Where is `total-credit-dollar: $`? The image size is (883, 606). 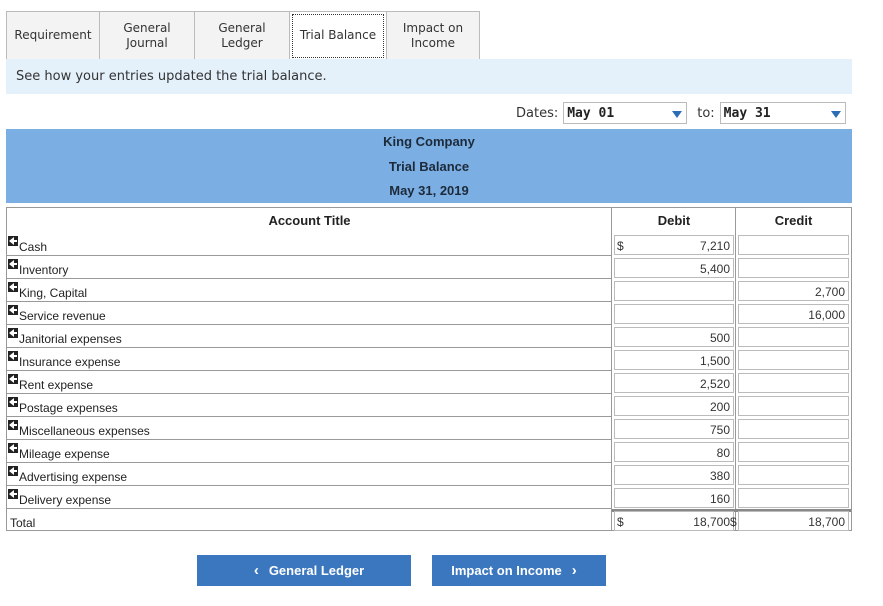
total-credit-dollar: $ is located at coordinates (733, 522).